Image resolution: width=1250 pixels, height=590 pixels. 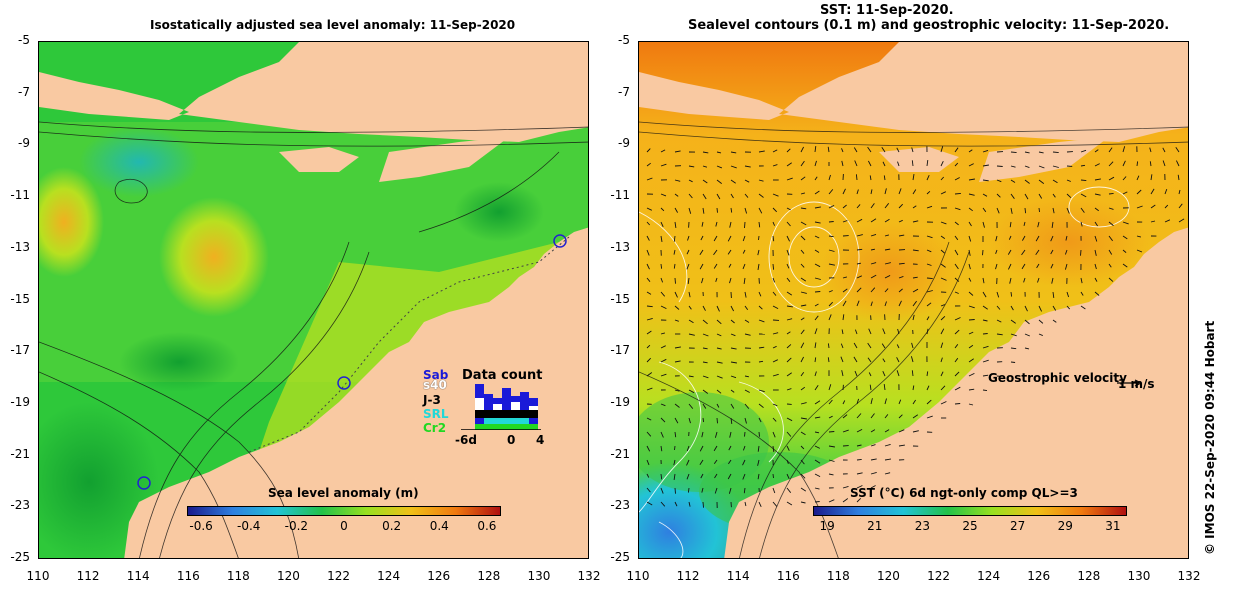 I want to click on x-tick-label: 112, so click(x=88, y=576).